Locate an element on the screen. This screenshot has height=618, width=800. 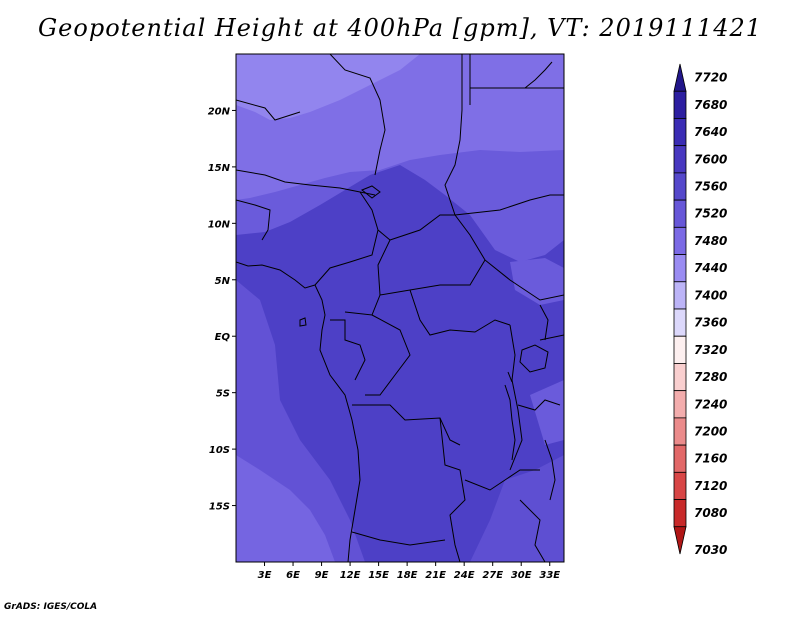
colorbar-label: 7280 is located at coordinates (710, 377).